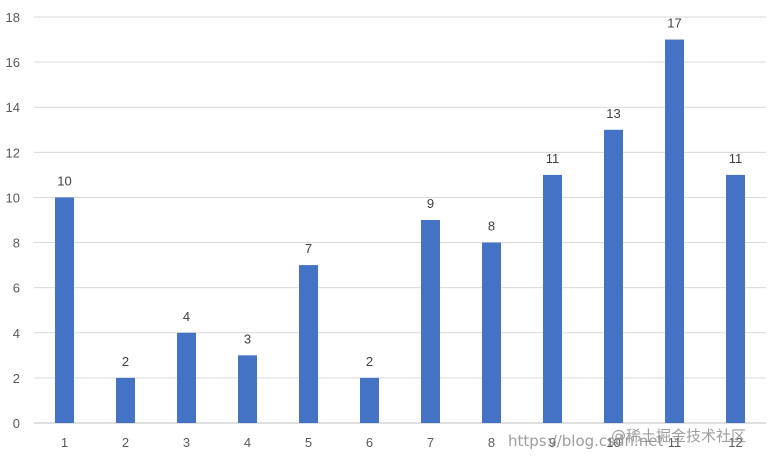  I want to click on data-label: 8, so click(491, 226).